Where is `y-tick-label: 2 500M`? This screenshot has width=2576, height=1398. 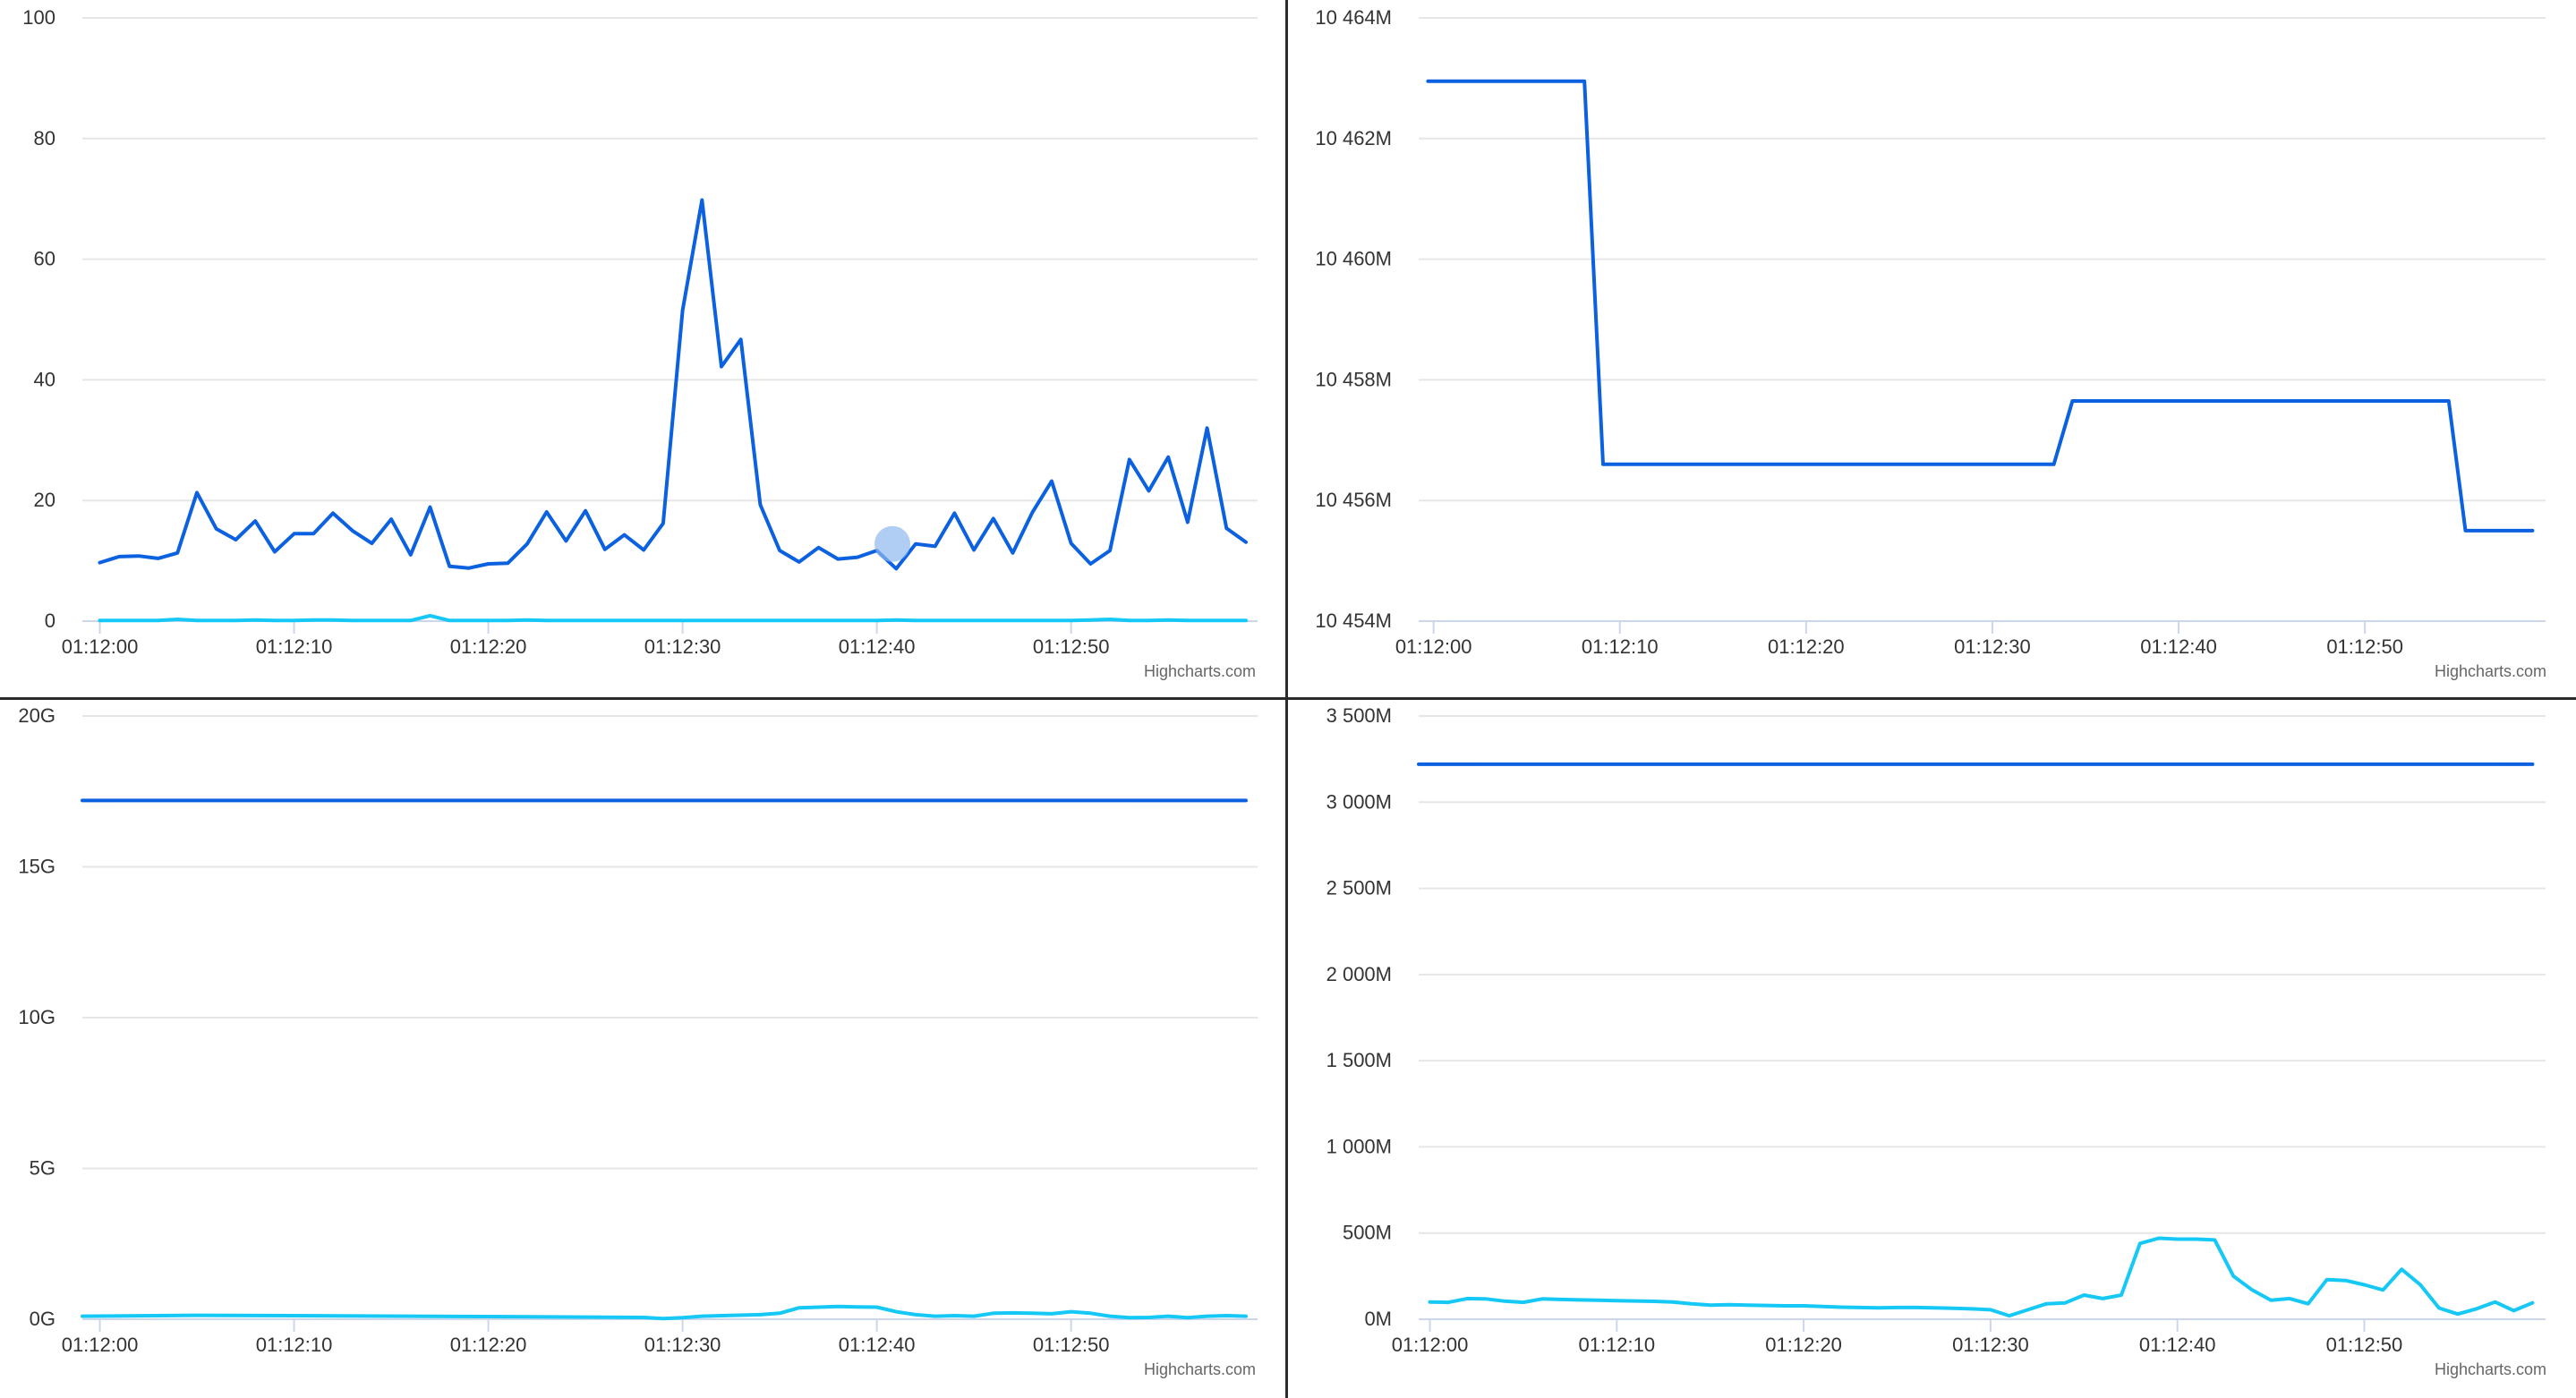 y-tick-label: 2 500M is located at coordinates (1359, 888).